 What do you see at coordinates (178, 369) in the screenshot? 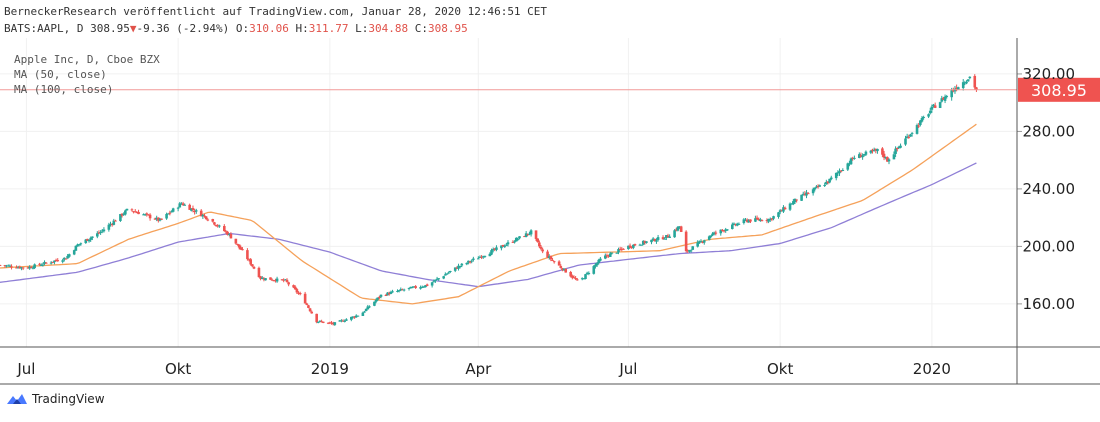
I see `x-tick-label: Okt` at bounding box center [178, 369].